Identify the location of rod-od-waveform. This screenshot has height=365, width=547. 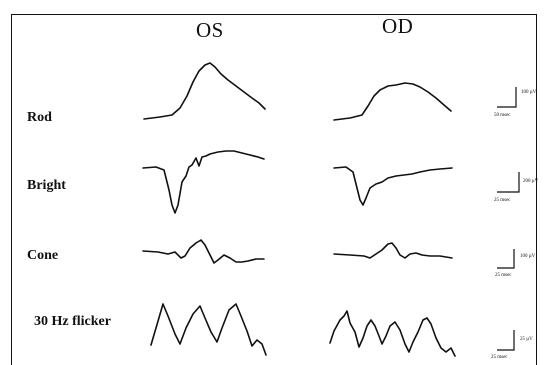
(392, 101).